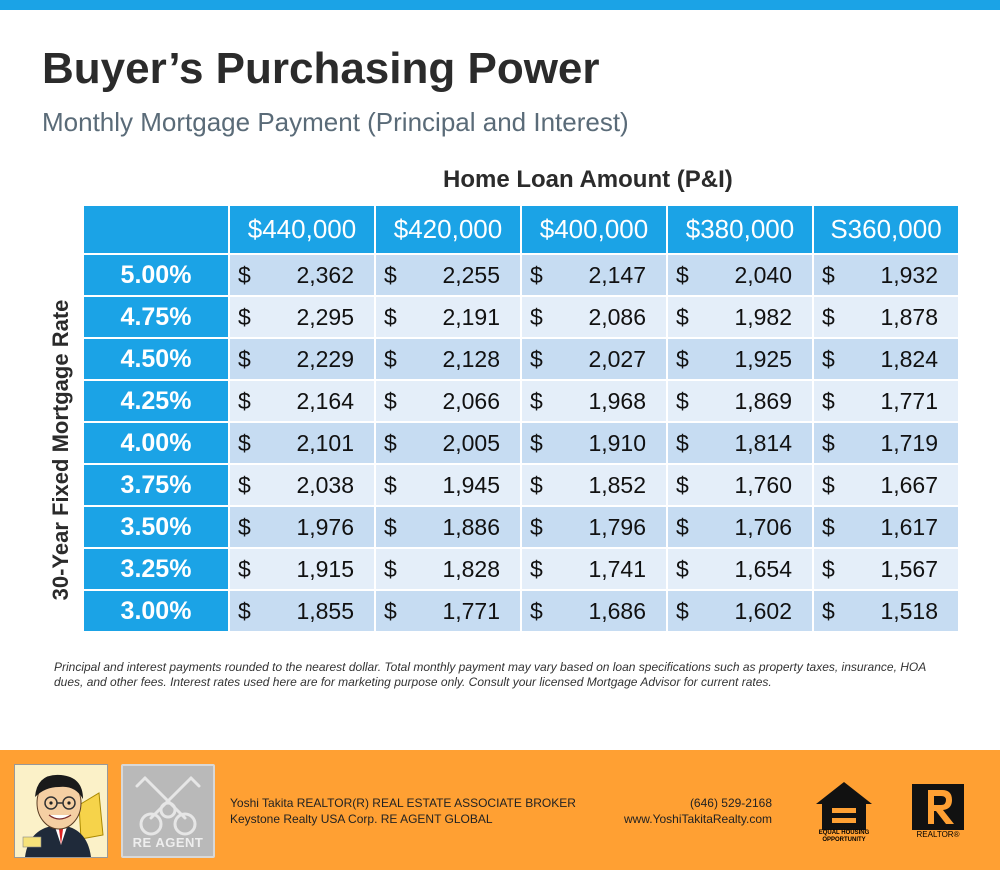  Describe the element at coordinates (617, 484) in the screenshot. I see `payment-value: 1,852` at that location.